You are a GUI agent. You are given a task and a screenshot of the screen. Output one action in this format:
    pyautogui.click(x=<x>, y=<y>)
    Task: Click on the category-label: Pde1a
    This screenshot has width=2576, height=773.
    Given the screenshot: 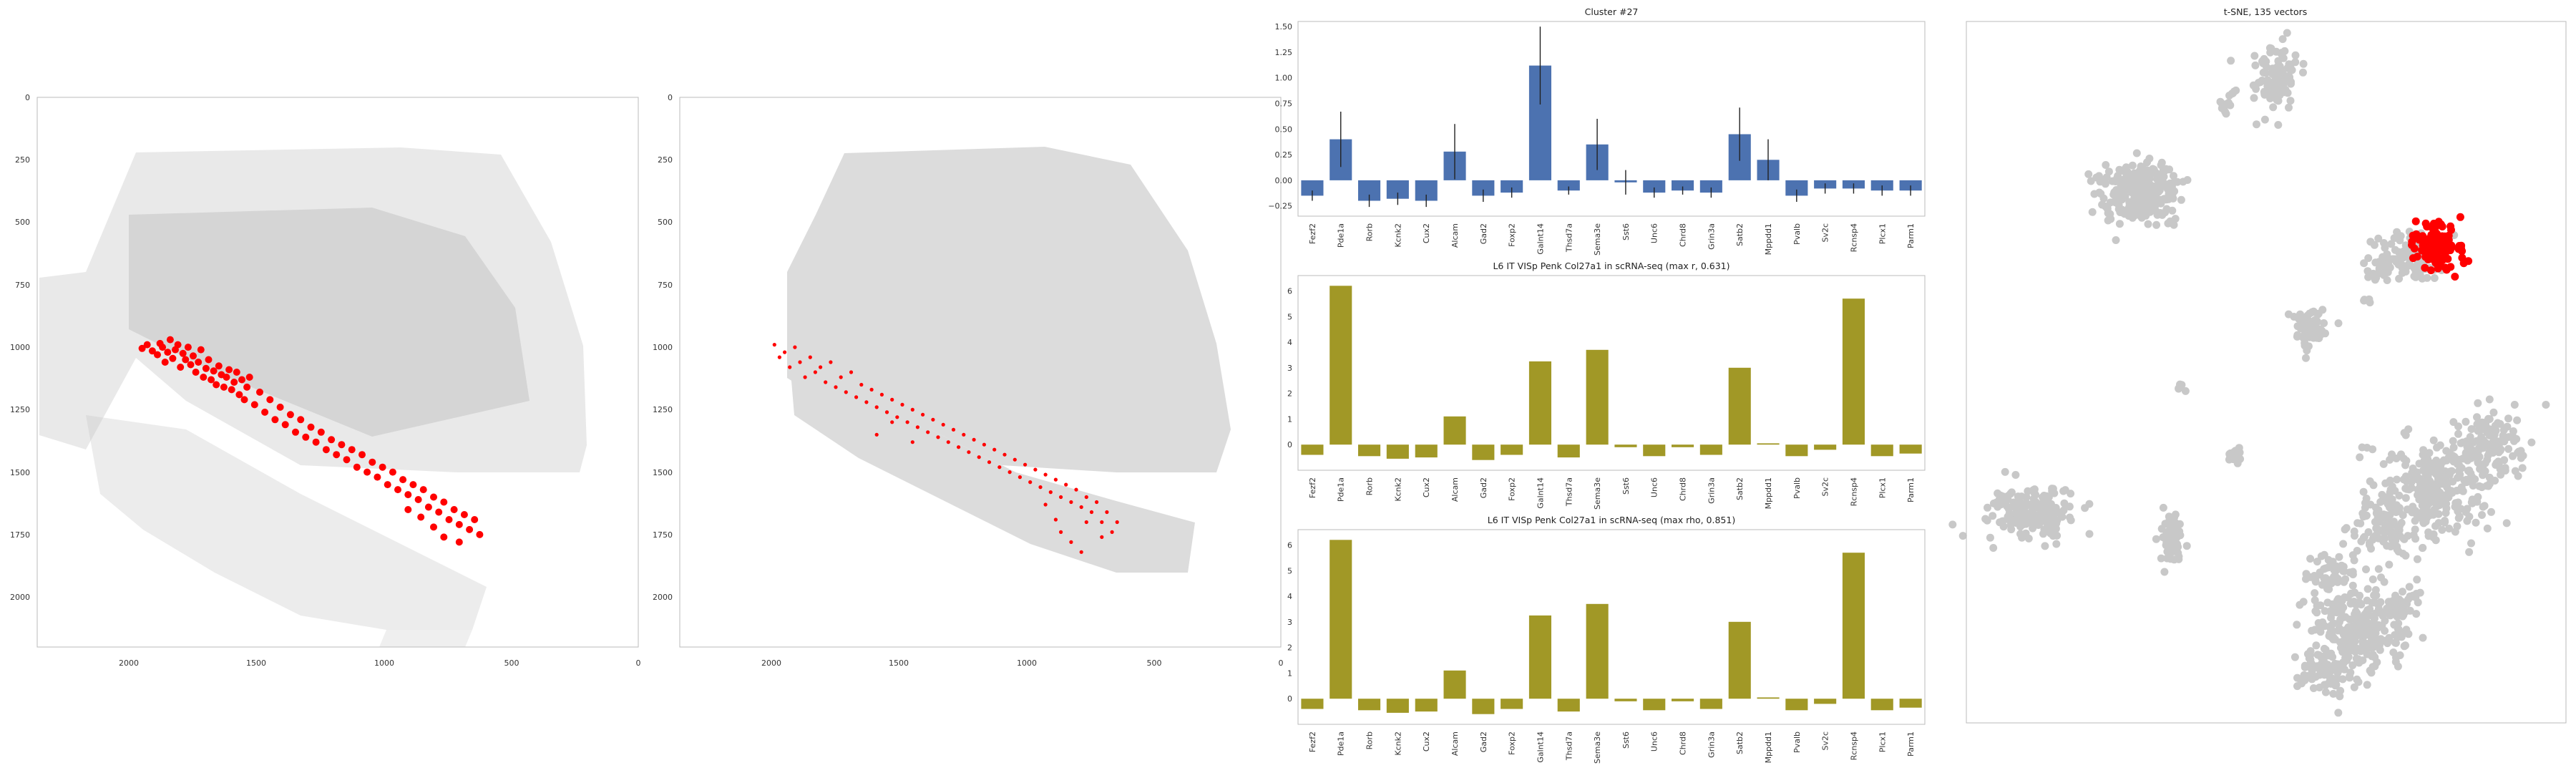 What is the action you would take?
    pyautogui.click(x=1341, y=743)
    